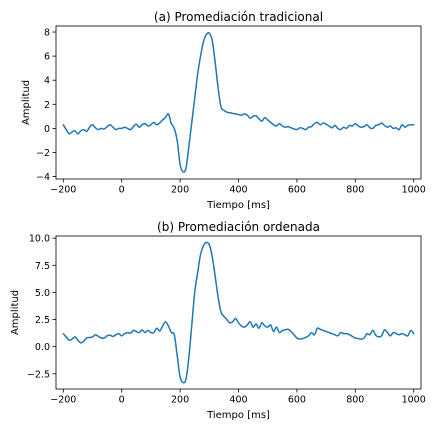 Image resolution: width=432 pixels, height=432 pixels. What do you see at coordinates (42, 293) in the screenshot?
I see `y-tick-label-b: 5.0` at bounding box center [42, 293].